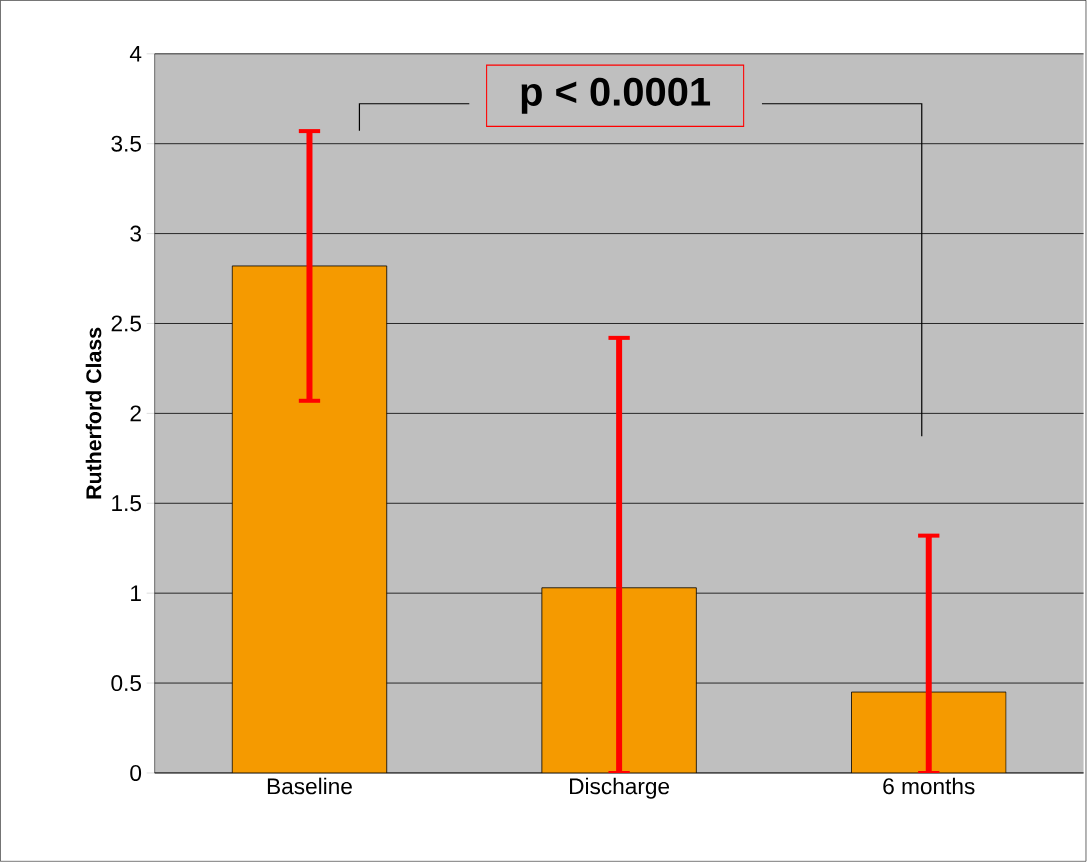 This screenshot has width=1088, height=862. What do you see at coordinates (135, 233) in the screenshot?
I see `y-tick-label: 3` at bounding box center [135, 233].